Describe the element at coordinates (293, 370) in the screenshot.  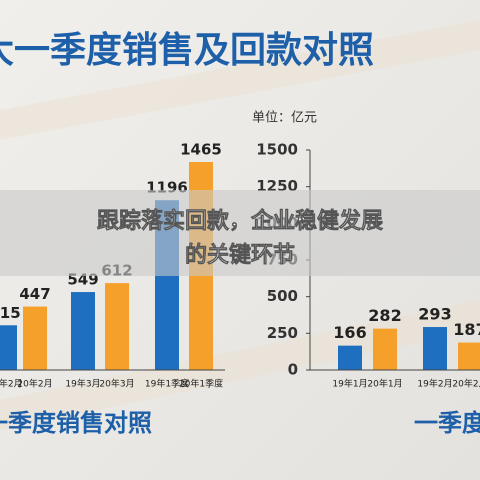
I see `y-tick-label: 0` at that location.